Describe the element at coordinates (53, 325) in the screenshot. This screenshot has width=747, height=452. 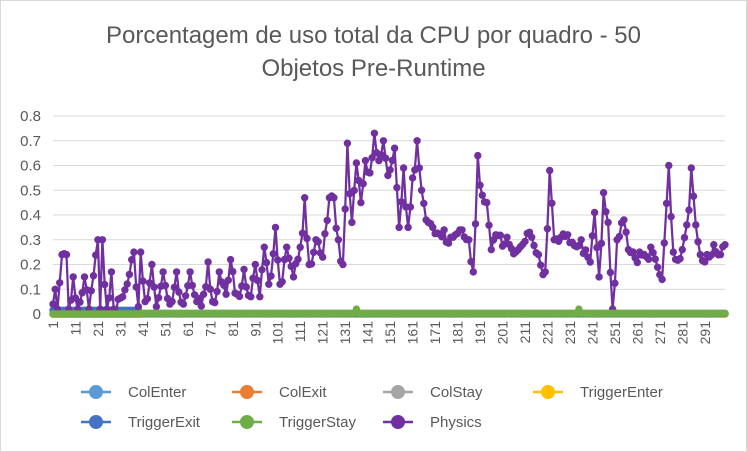
I see `x-tick-label: 1` at that location.